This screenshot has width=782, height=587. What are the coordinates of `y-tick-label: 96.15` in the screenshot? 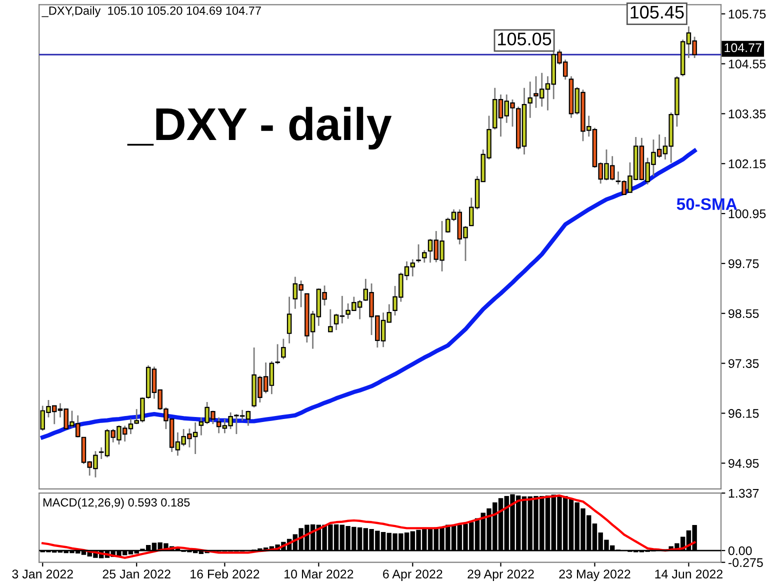 It's located at (743, 413).